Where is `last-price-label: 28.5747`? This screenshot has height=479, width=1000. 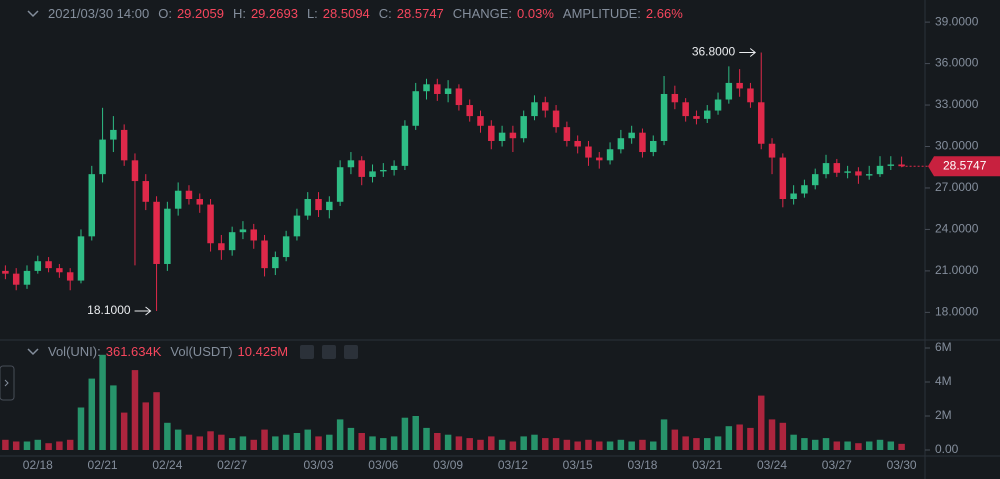
last-price-label: 28.5747 is located at coordinates (965, 165).